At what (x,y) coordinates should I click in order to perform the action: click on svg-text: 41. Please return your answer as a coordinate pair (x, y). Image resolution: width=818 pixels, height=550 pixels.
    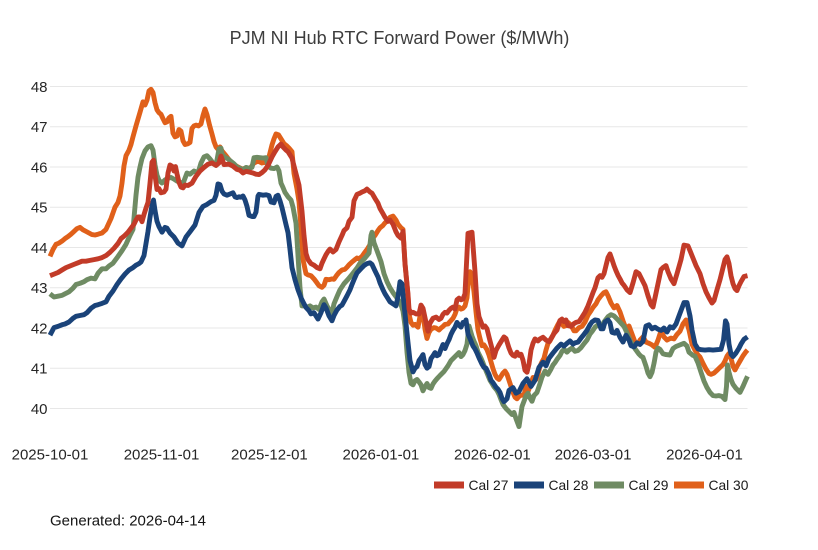
    Looking at the image, I should click on (39, 369).